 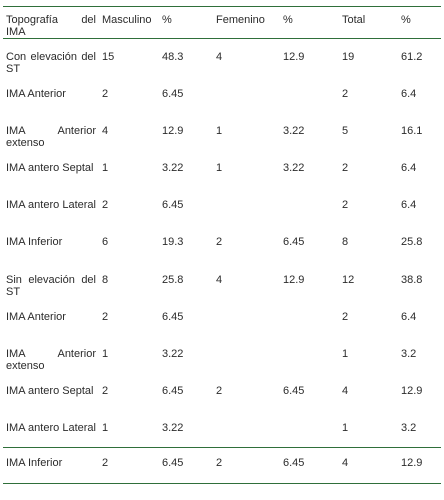 I want to click on cell-masculino-percent: 25.8, so click(x=173, y=279).